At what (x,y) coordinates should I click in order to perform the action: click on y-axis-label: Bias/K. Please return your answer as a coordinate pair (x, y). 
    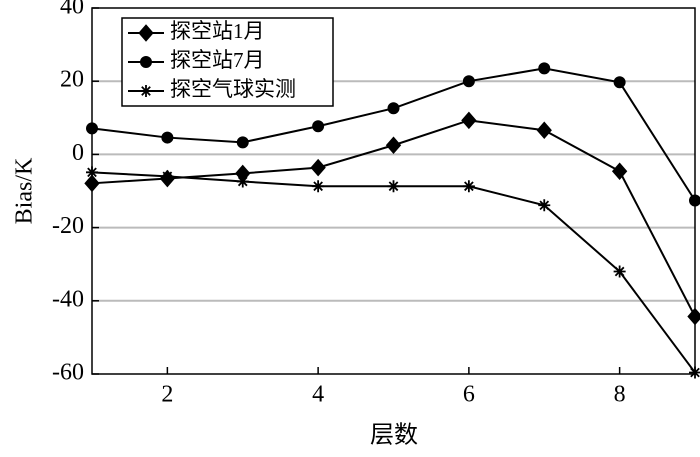
    Looking at the image, I should click on (25, 190).